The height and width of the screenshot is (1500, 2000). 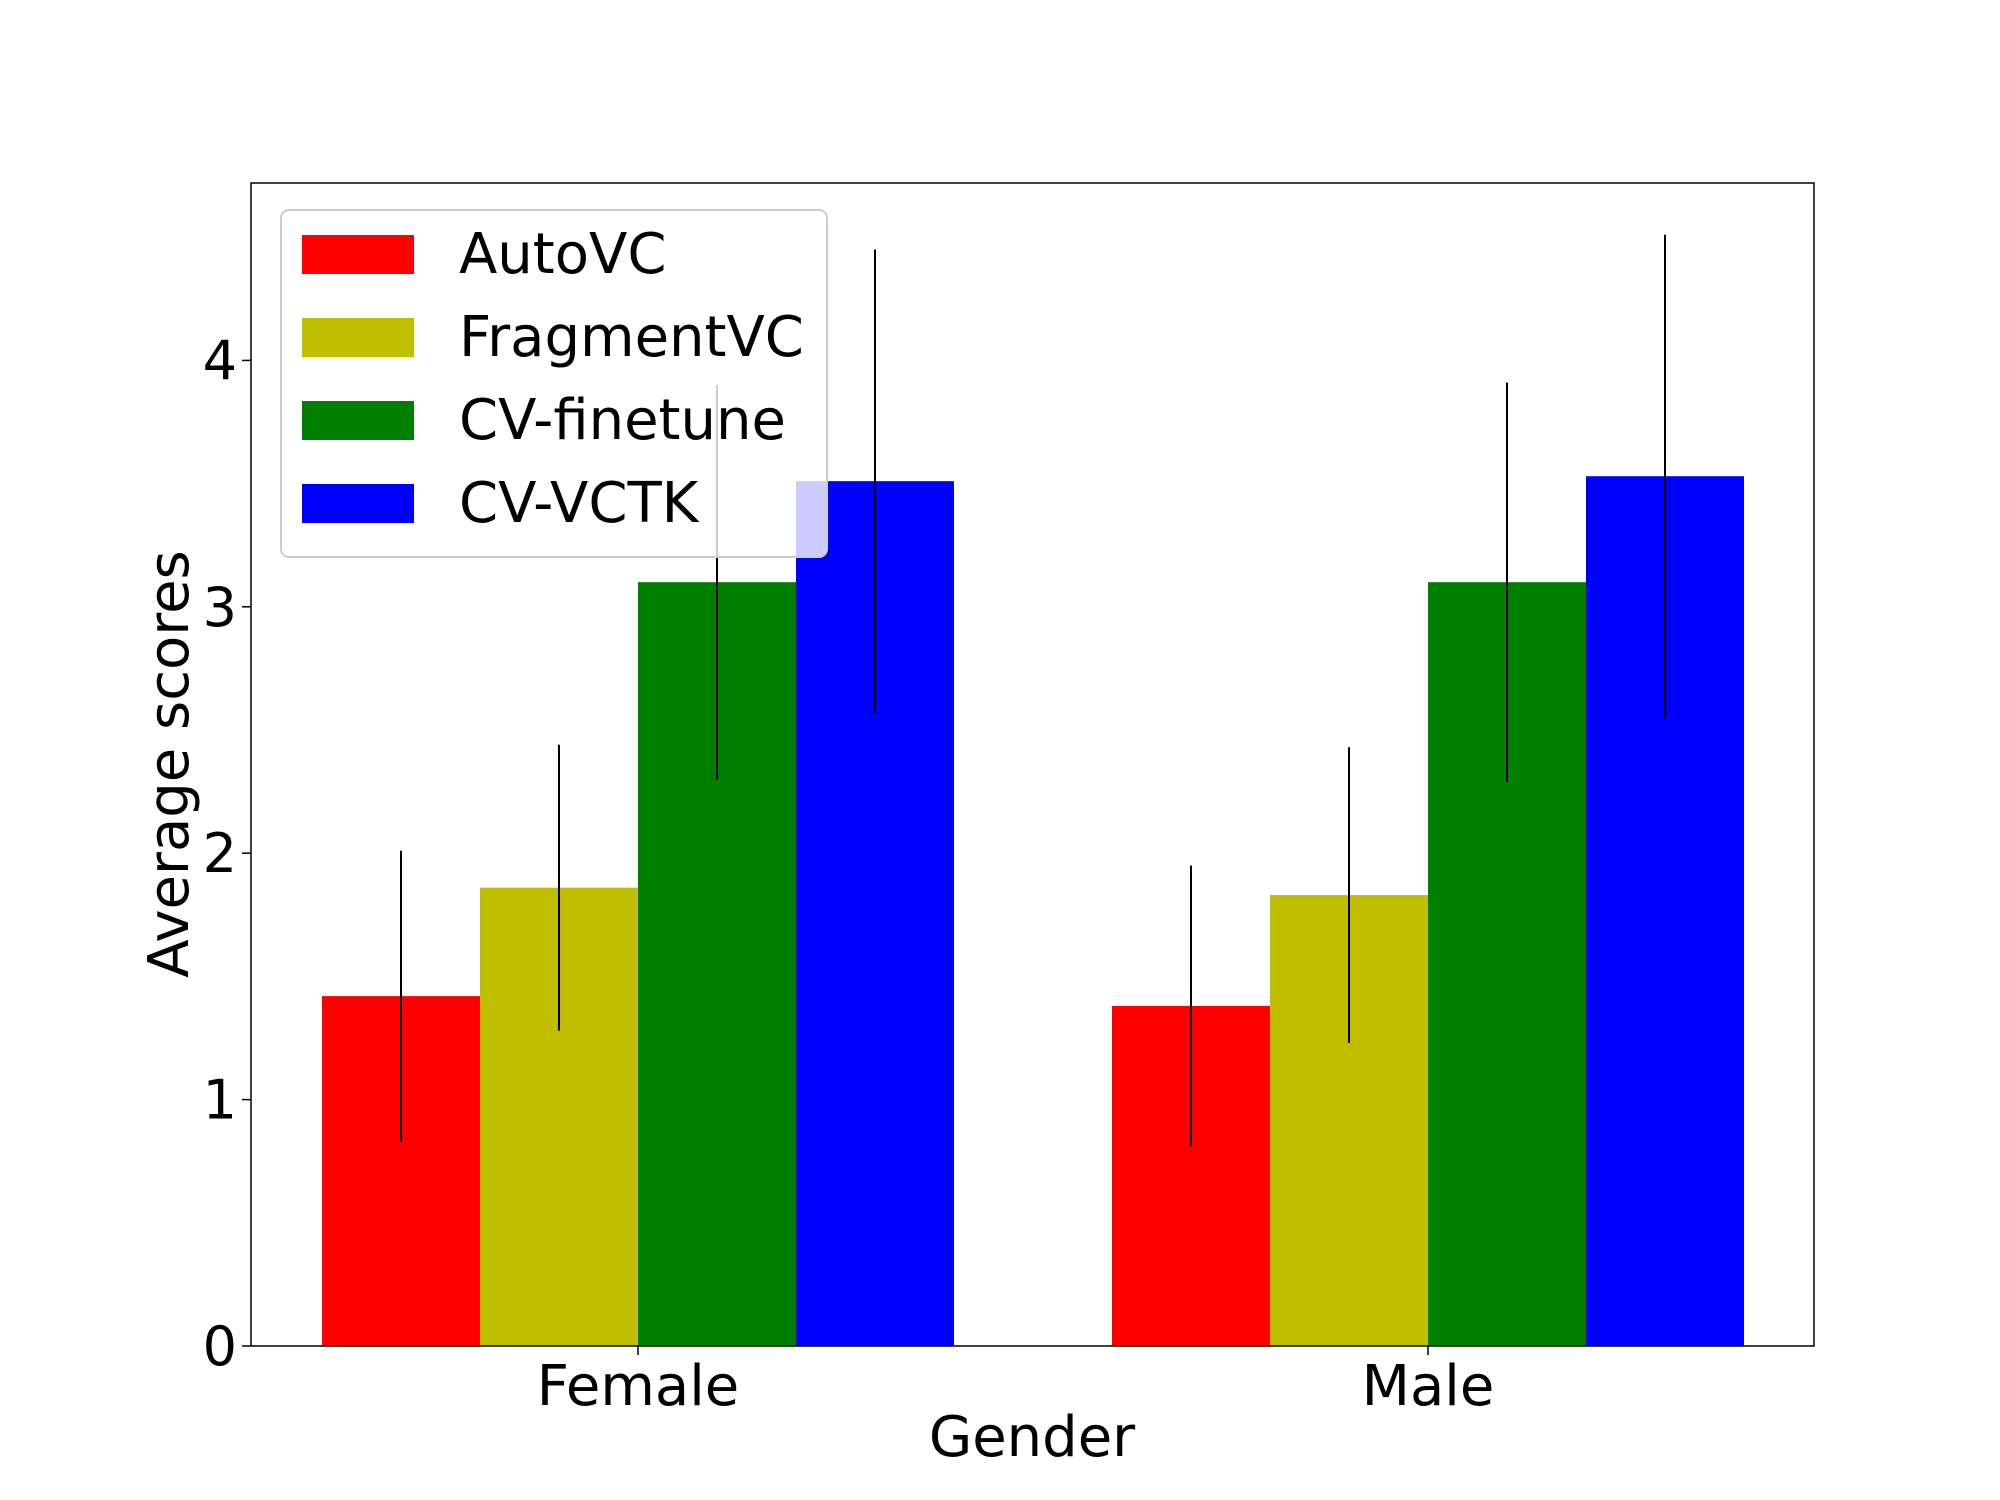 What do you see at coordinates (553, 379) in the screenshot?
I see `legend-items: AutoVC FragmentVC CV-finetune CV-VCTK` at bounding box center [553, 379].